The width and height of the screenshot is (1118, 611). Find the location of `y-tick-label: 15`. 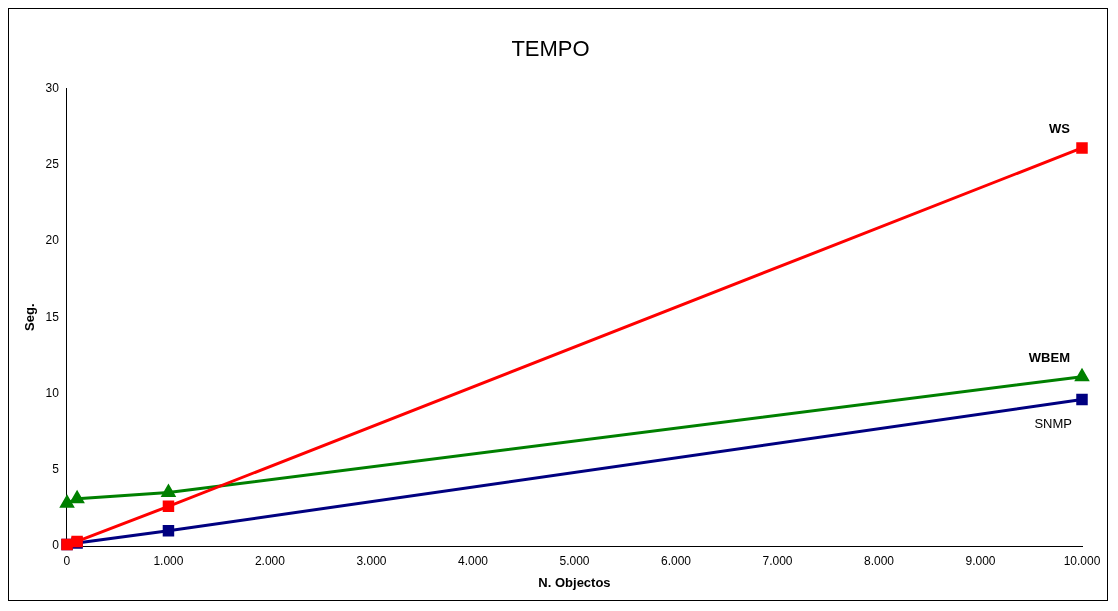

y-tick-label: 15 is located at coordinates (52, 316).